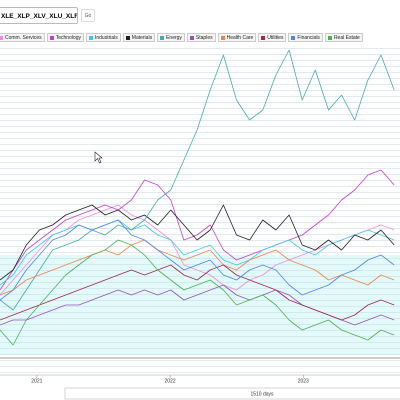  I want to click on go-button: Go, so click(88, 15).